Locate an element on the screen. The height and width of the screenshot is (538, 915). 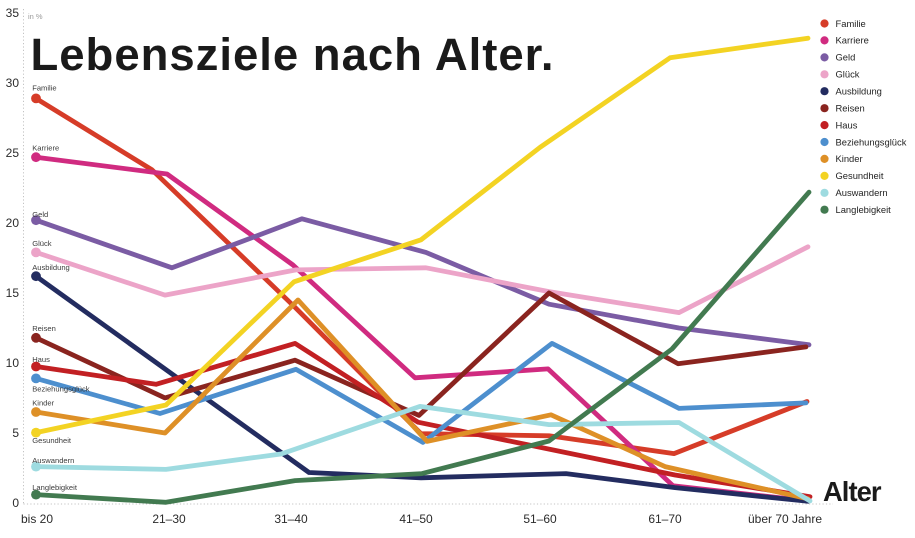
svg-text: Alter is located at coordinates (852, 491).